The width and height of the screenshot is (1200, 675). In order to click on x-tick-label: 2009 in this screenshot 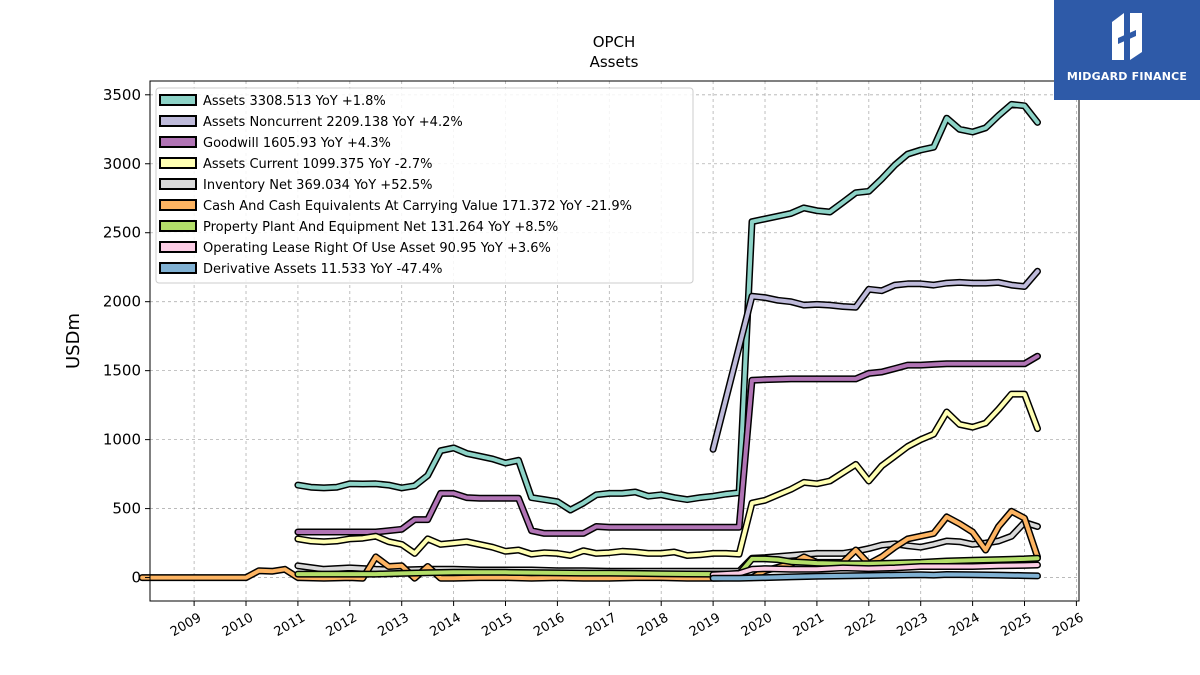, I will do `click(186, 625)`.